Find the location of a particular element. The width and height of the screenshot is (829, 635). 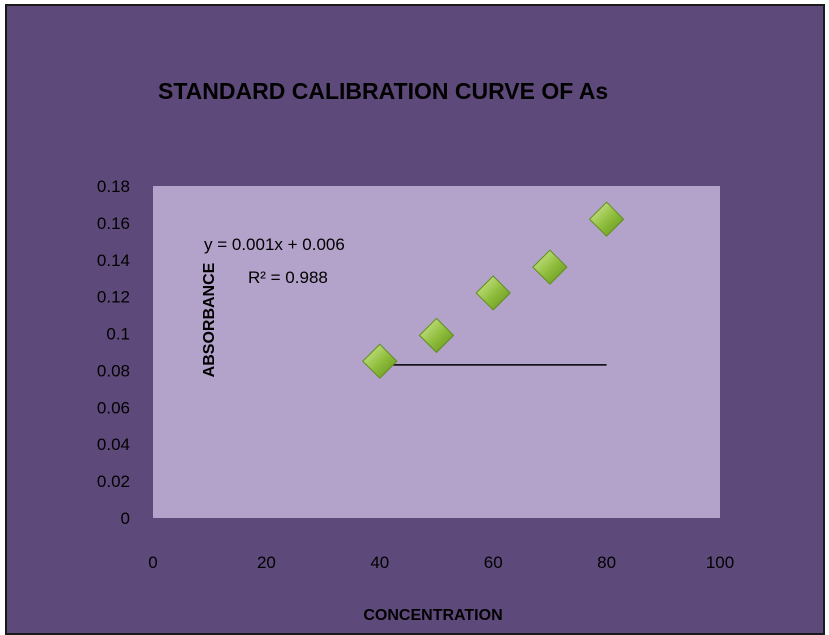

data-points is located at coordinates (493, 290).